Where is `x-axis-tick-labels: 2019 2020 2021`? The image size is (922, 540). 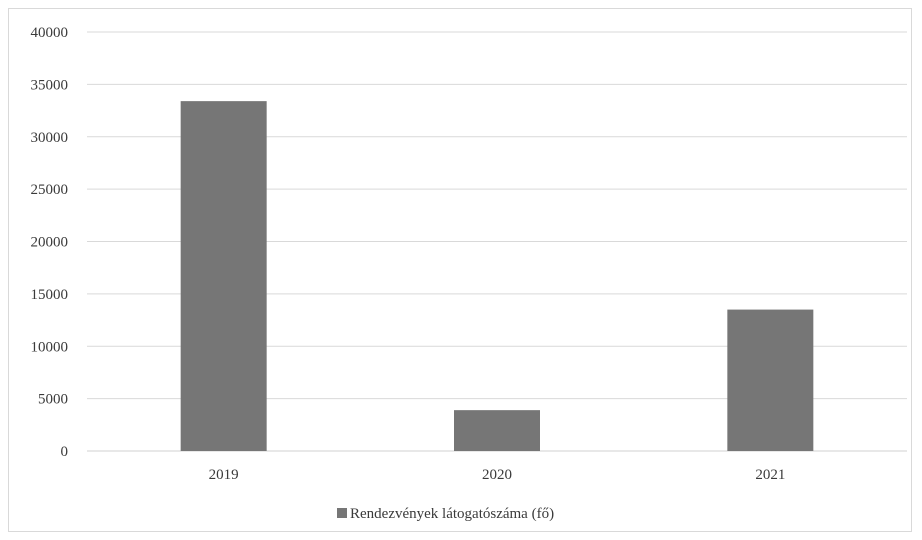 x-axis-tick-labels: 2019 2020 2021 is located at coordinates (497, 475).